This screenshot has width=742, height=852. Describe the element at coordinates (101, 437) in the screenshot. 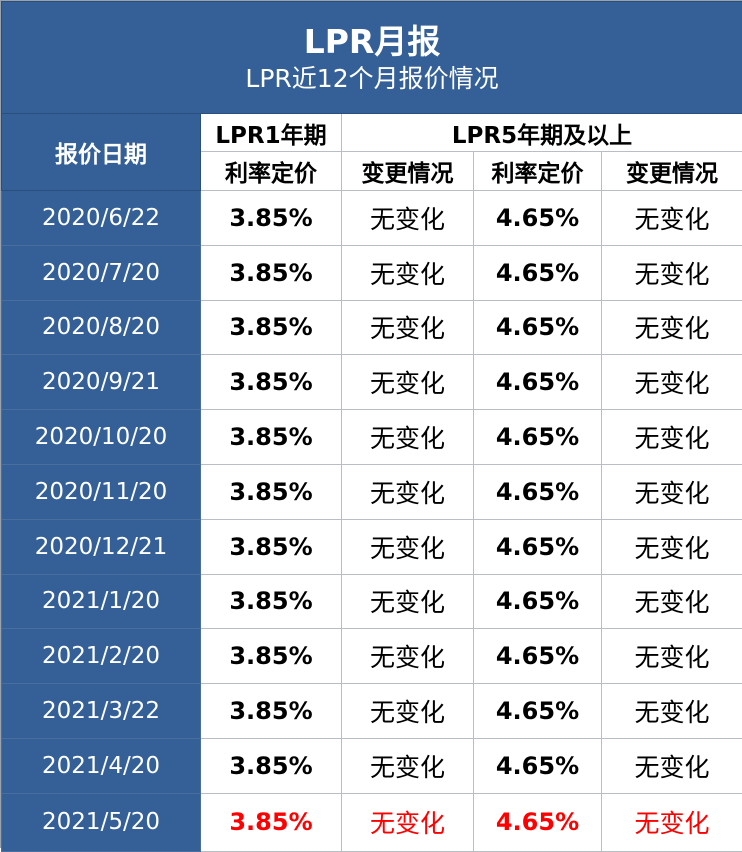

I see `date-cell: 2020/10/20` at that location.